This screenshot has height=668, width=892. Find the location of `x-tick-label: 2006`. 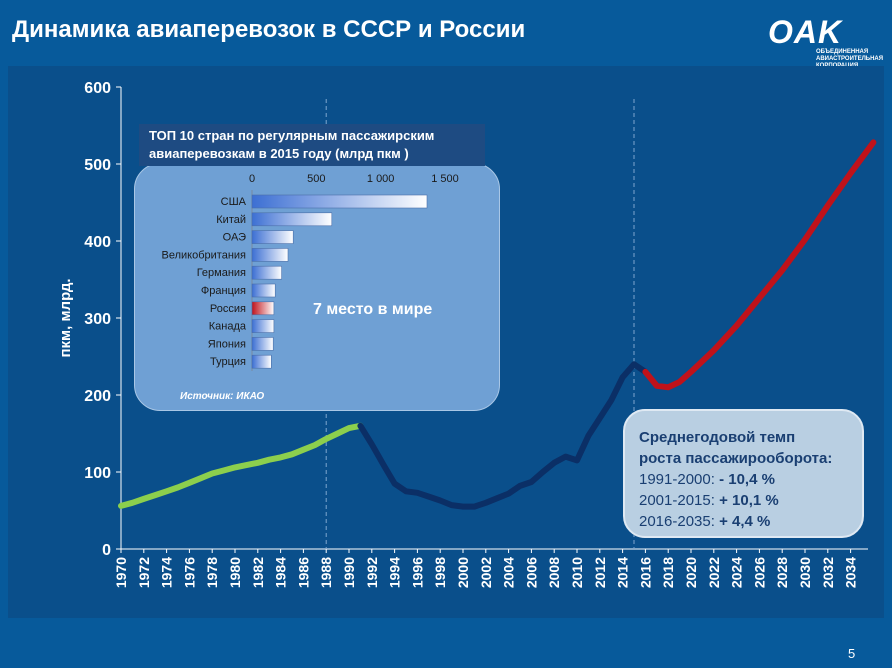

x-tick-label: 2006 is located at coordinates (531, 572).